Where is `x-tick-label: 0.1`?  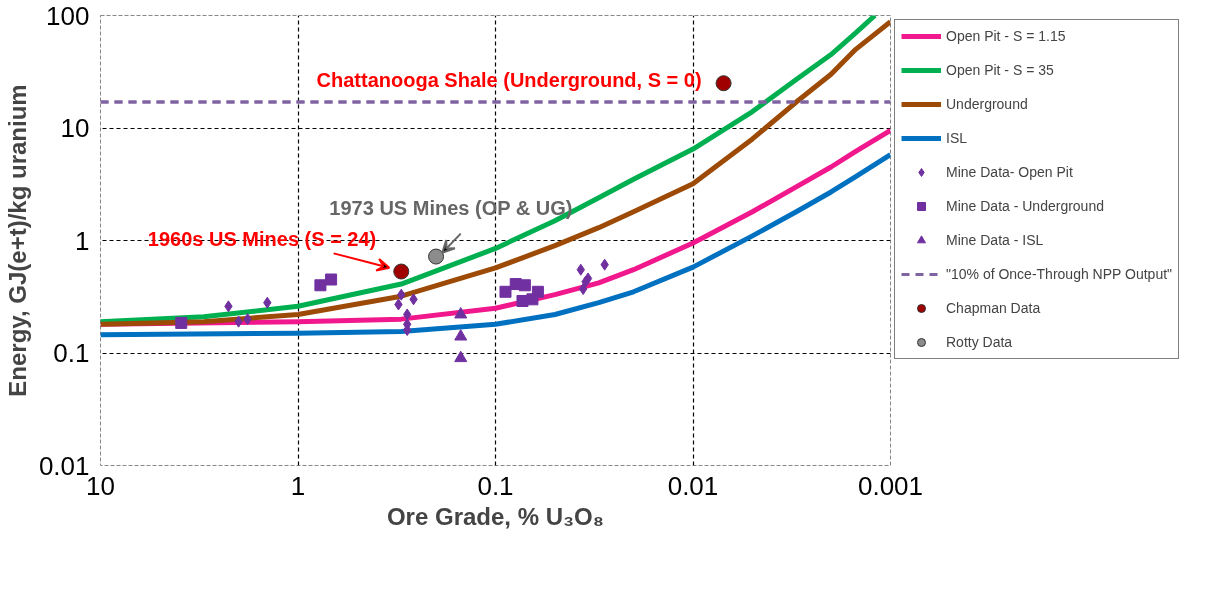 x-tick-label: 0.1 is located at coordinates (495, 485).